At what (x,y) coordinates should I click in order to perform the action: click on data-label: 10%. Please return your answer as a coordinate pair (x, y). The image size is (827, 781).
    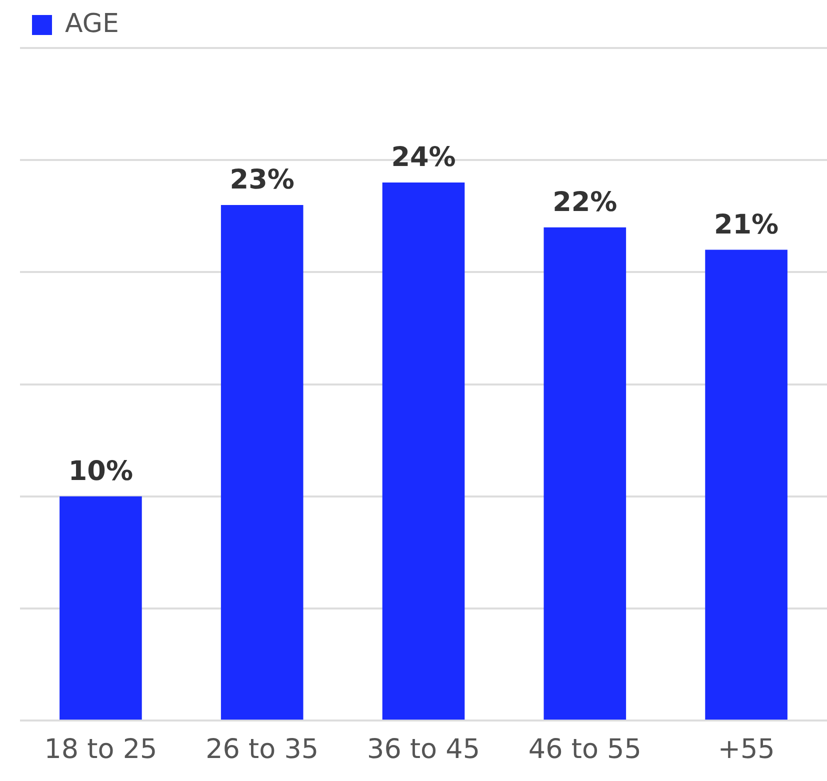
    Looking at the image, I should click on (101, 471).